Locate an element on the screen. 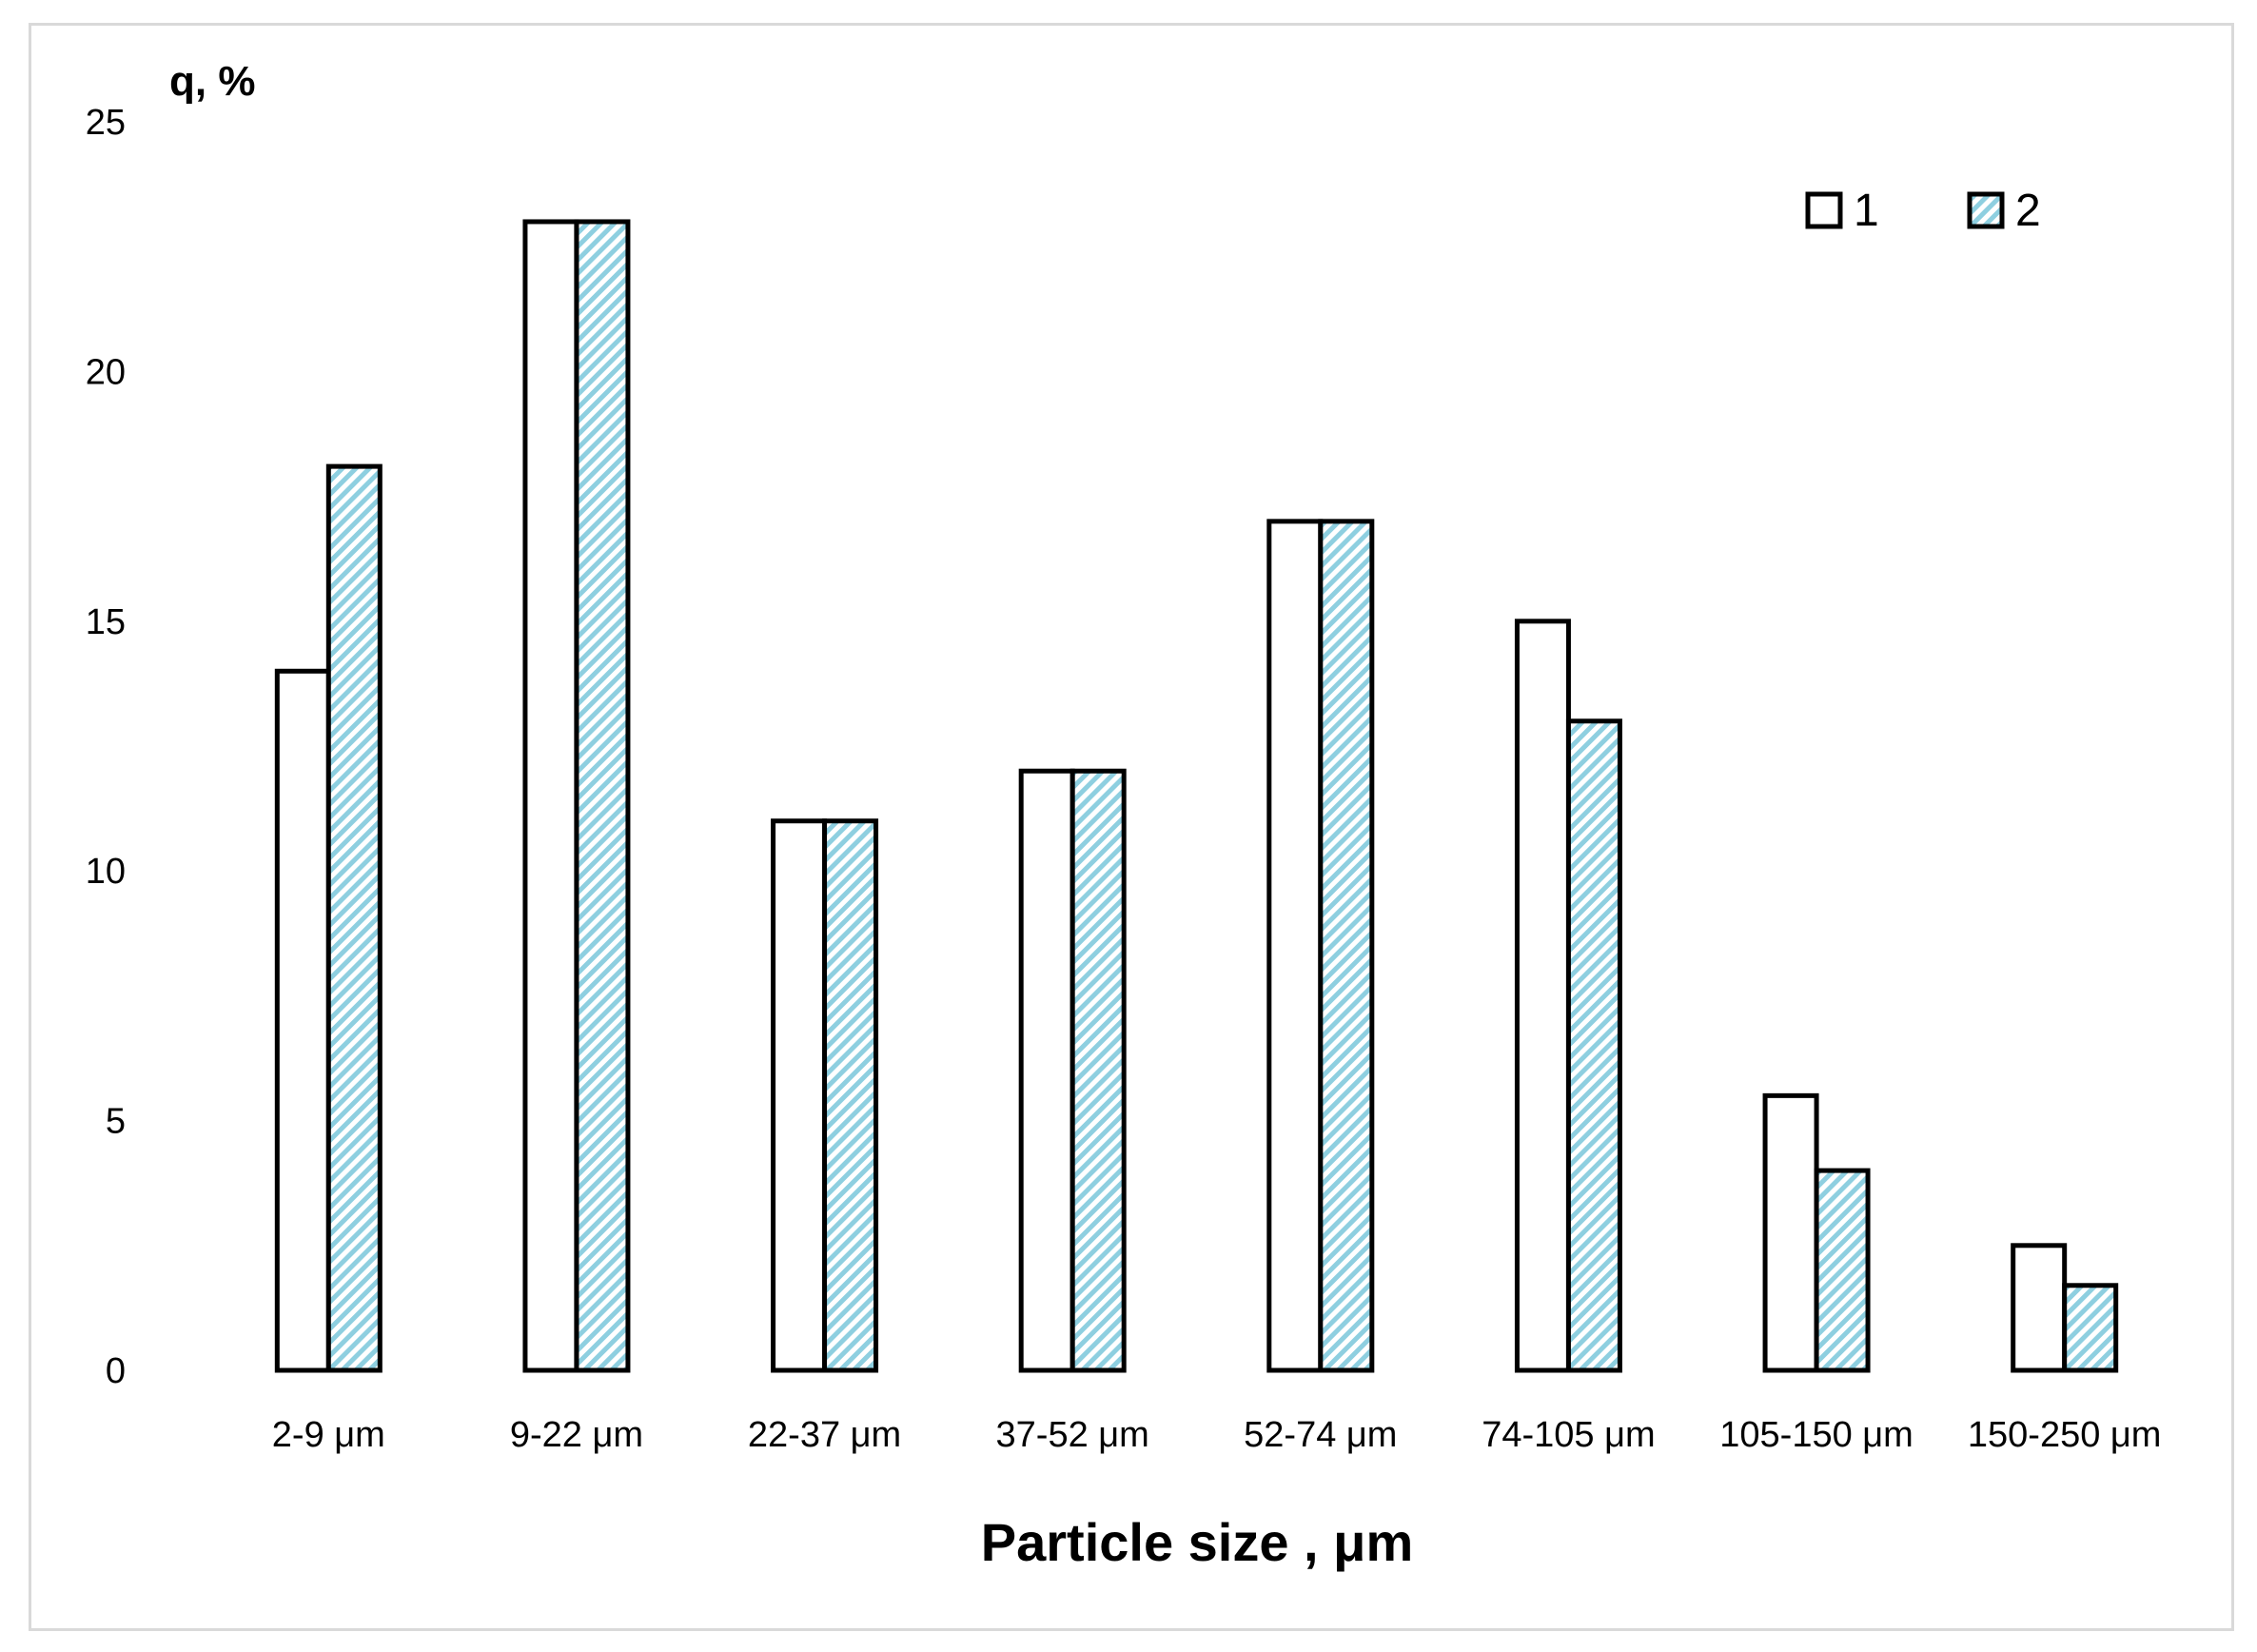 This screenshot has width=2257, height=1652. x-tick-label: 2-9 μm is located at coordinates (328, 1435).